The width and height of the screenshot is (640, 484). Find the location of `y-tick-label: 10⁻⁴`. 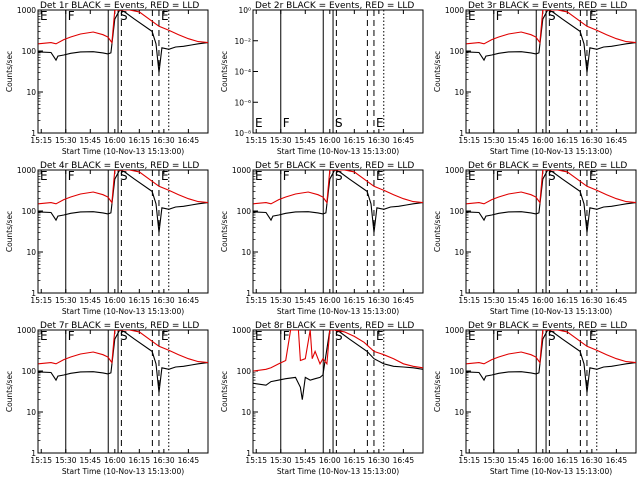

y-tick-label: 10⁻⁴ is located at coordinates (242, 72).